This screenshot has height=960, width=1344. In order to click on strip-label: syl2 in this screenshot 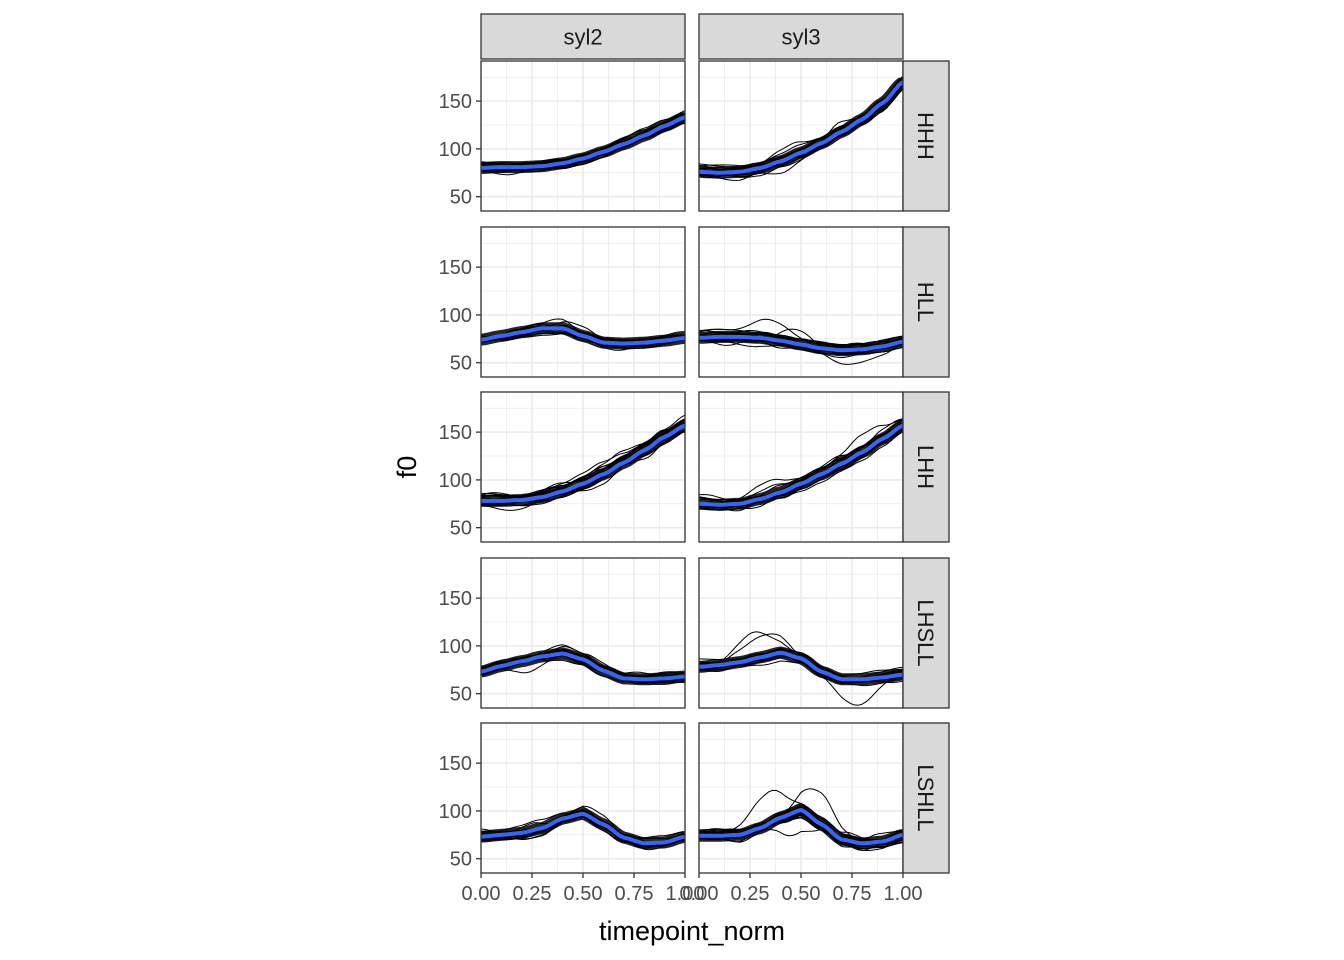, I will do `click(582, 37)`.